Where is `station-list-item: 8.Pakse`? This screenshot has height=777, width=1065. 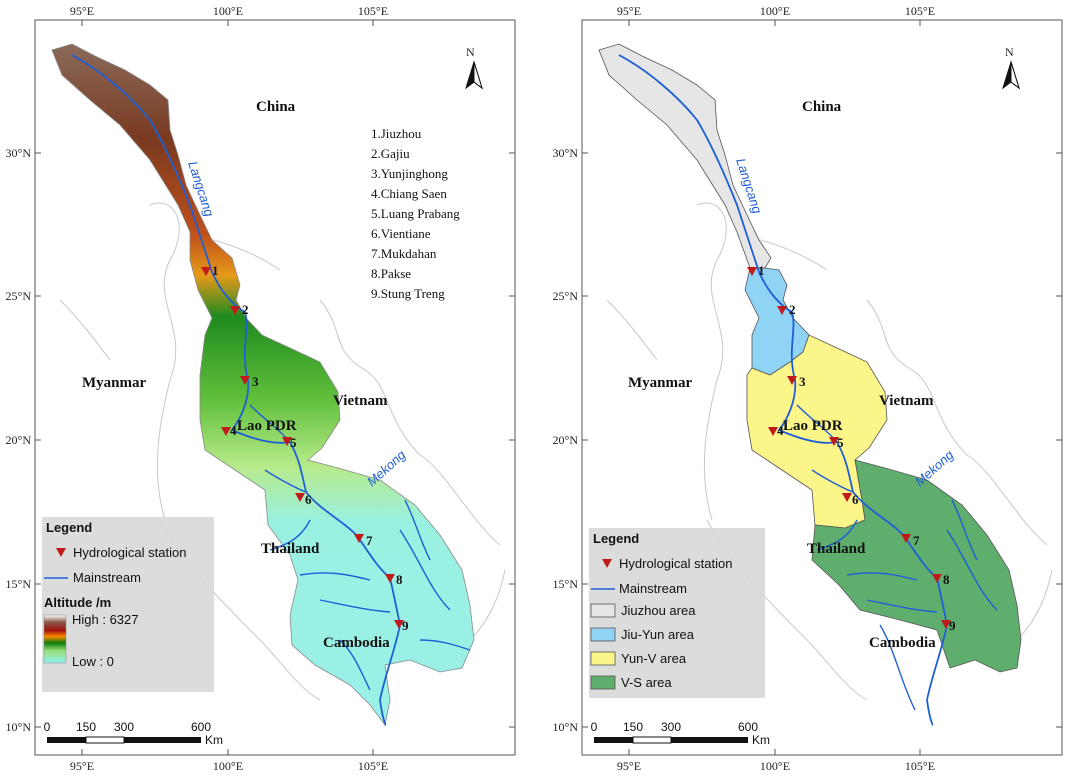 station-list-item: 8.Pakse is located at coordinates (391, 273).